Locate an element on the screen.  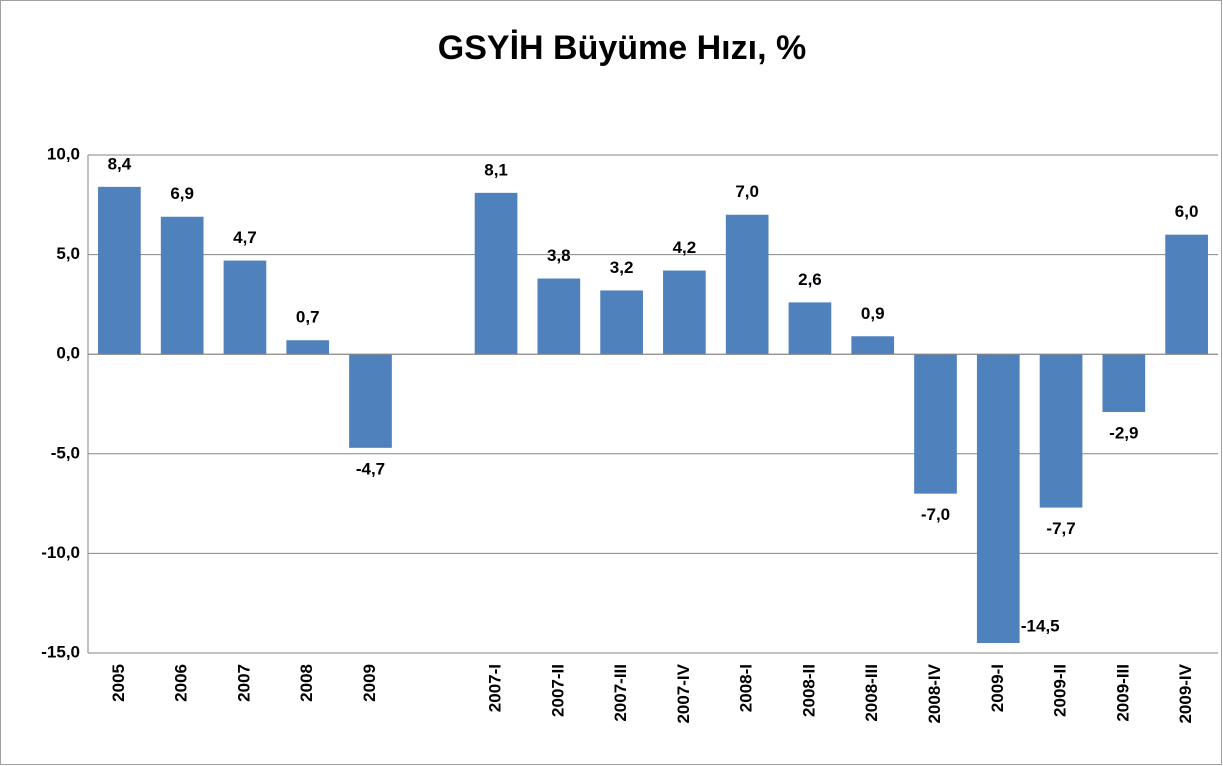
x-tick-label: 2006 is located at coordinates (181, 683).